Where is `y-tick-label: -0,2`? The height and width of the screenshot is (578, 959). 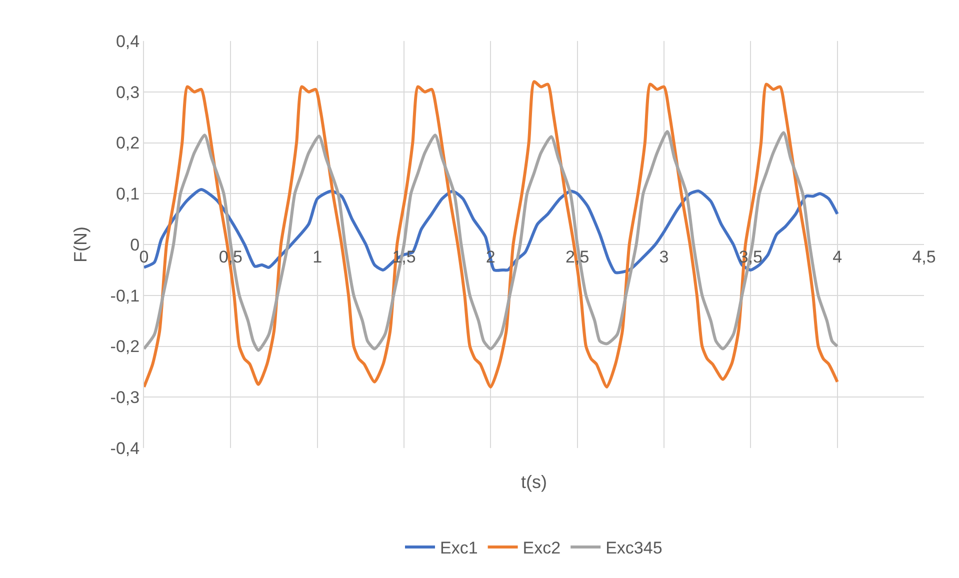 y-tick-label: -0,2 is located at coordinates (125, 346).